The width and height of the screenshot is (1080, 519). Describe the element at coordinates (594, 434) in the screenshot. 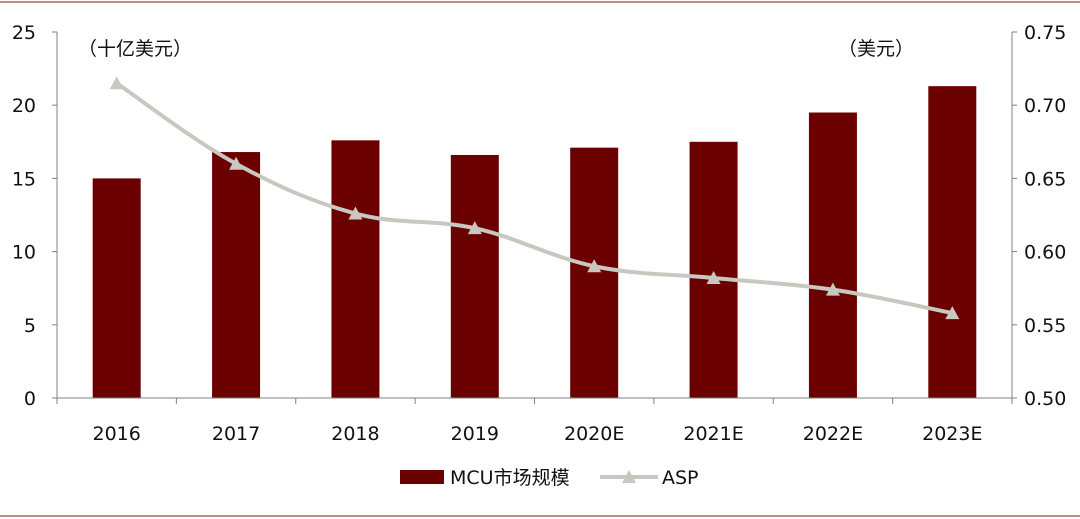

I see `x-tick-label-2020E: 2020E` at that location.